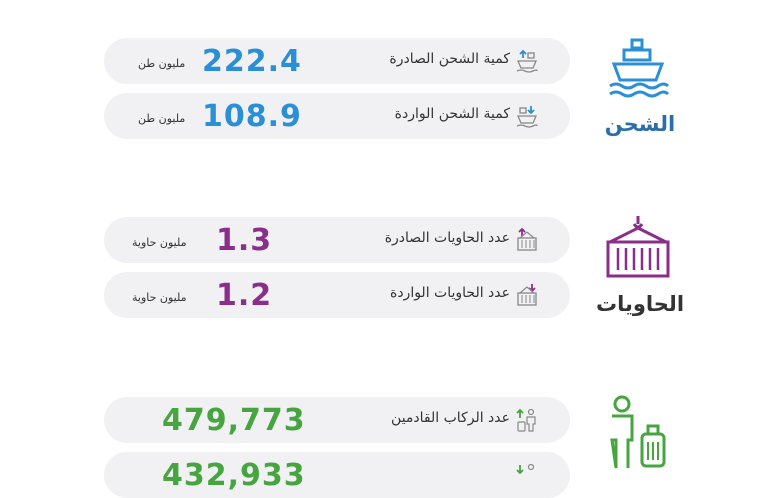 This screenshot has width=780, height=498. Describe the element at coordinates (159, 297) in the screenshot. I see `containers-import-unit: مليون حاوية` at that location.